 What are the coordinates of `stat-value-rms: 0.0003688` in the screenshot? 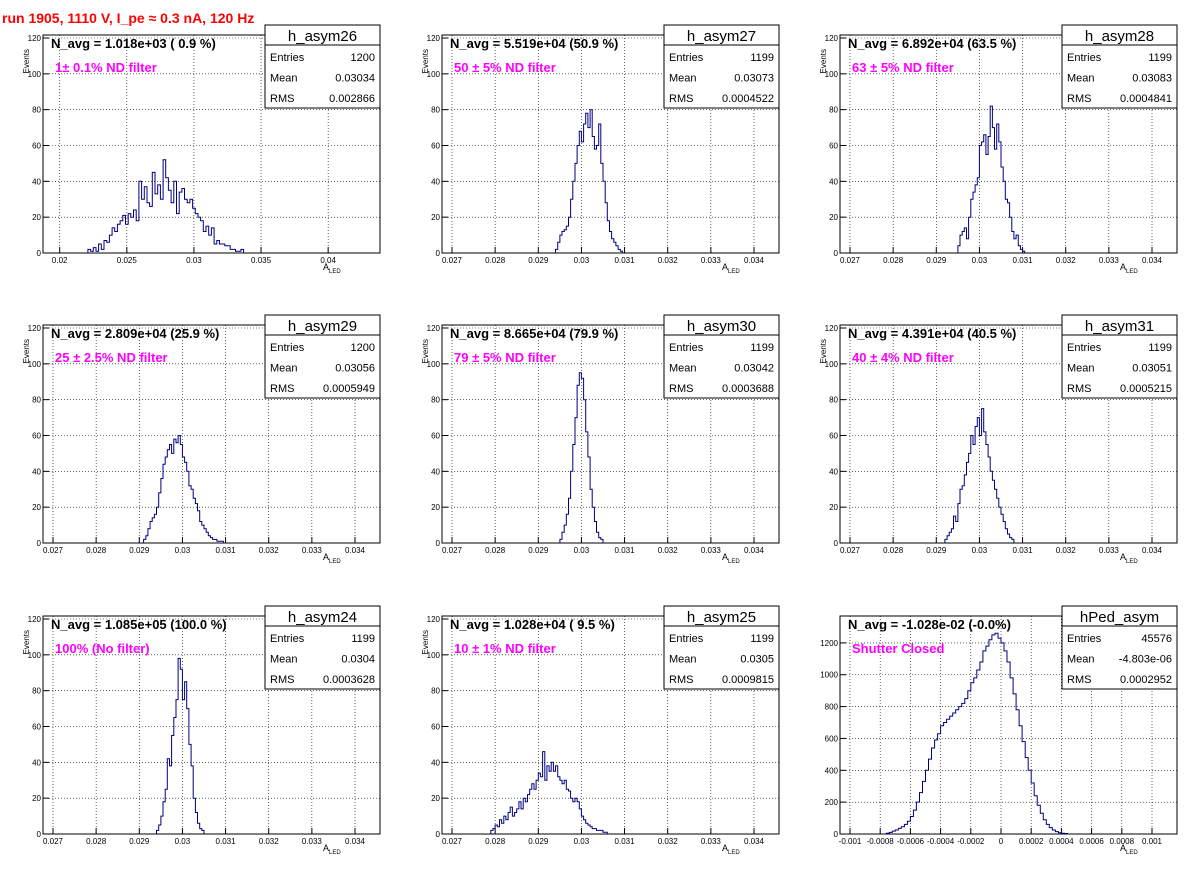 It's located at (748, 389).